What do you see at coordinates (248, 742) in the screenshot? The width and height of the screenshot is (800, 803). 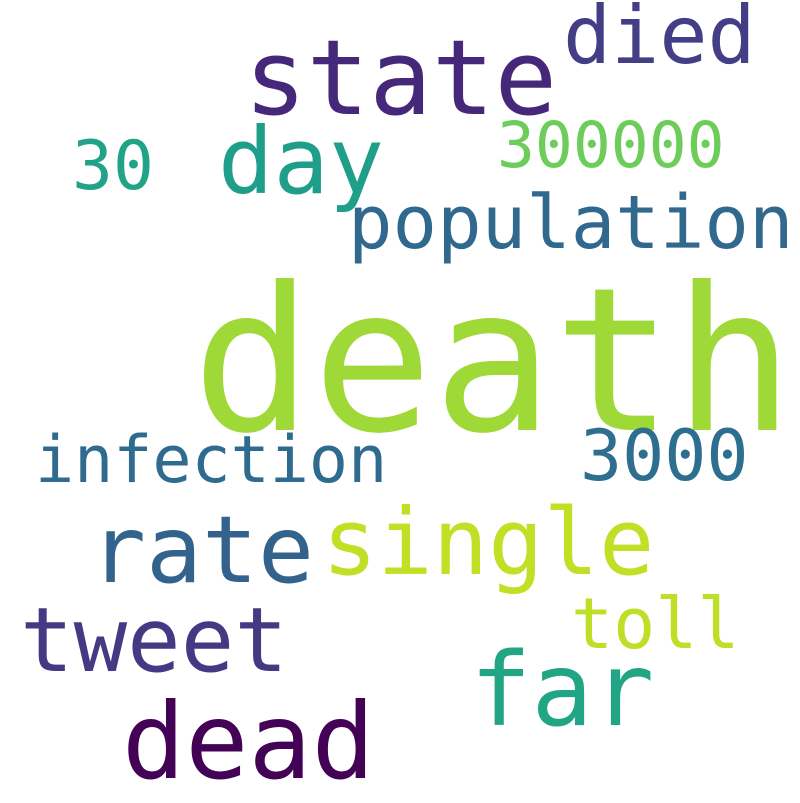 I see `word-dead: dead` at bounding box center [248, 742].